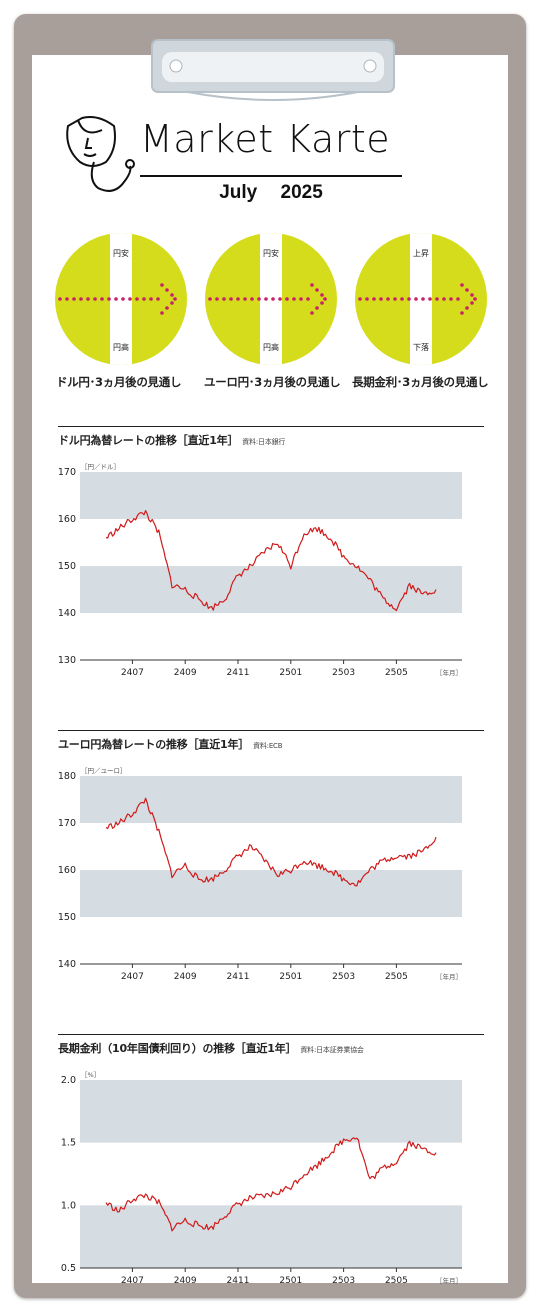  What do you see at coordinates (332, 1050) in the screenshot?
I see `chart-source-jgb: 資料:日本証券業協会` at bounding box center [332, 1050].